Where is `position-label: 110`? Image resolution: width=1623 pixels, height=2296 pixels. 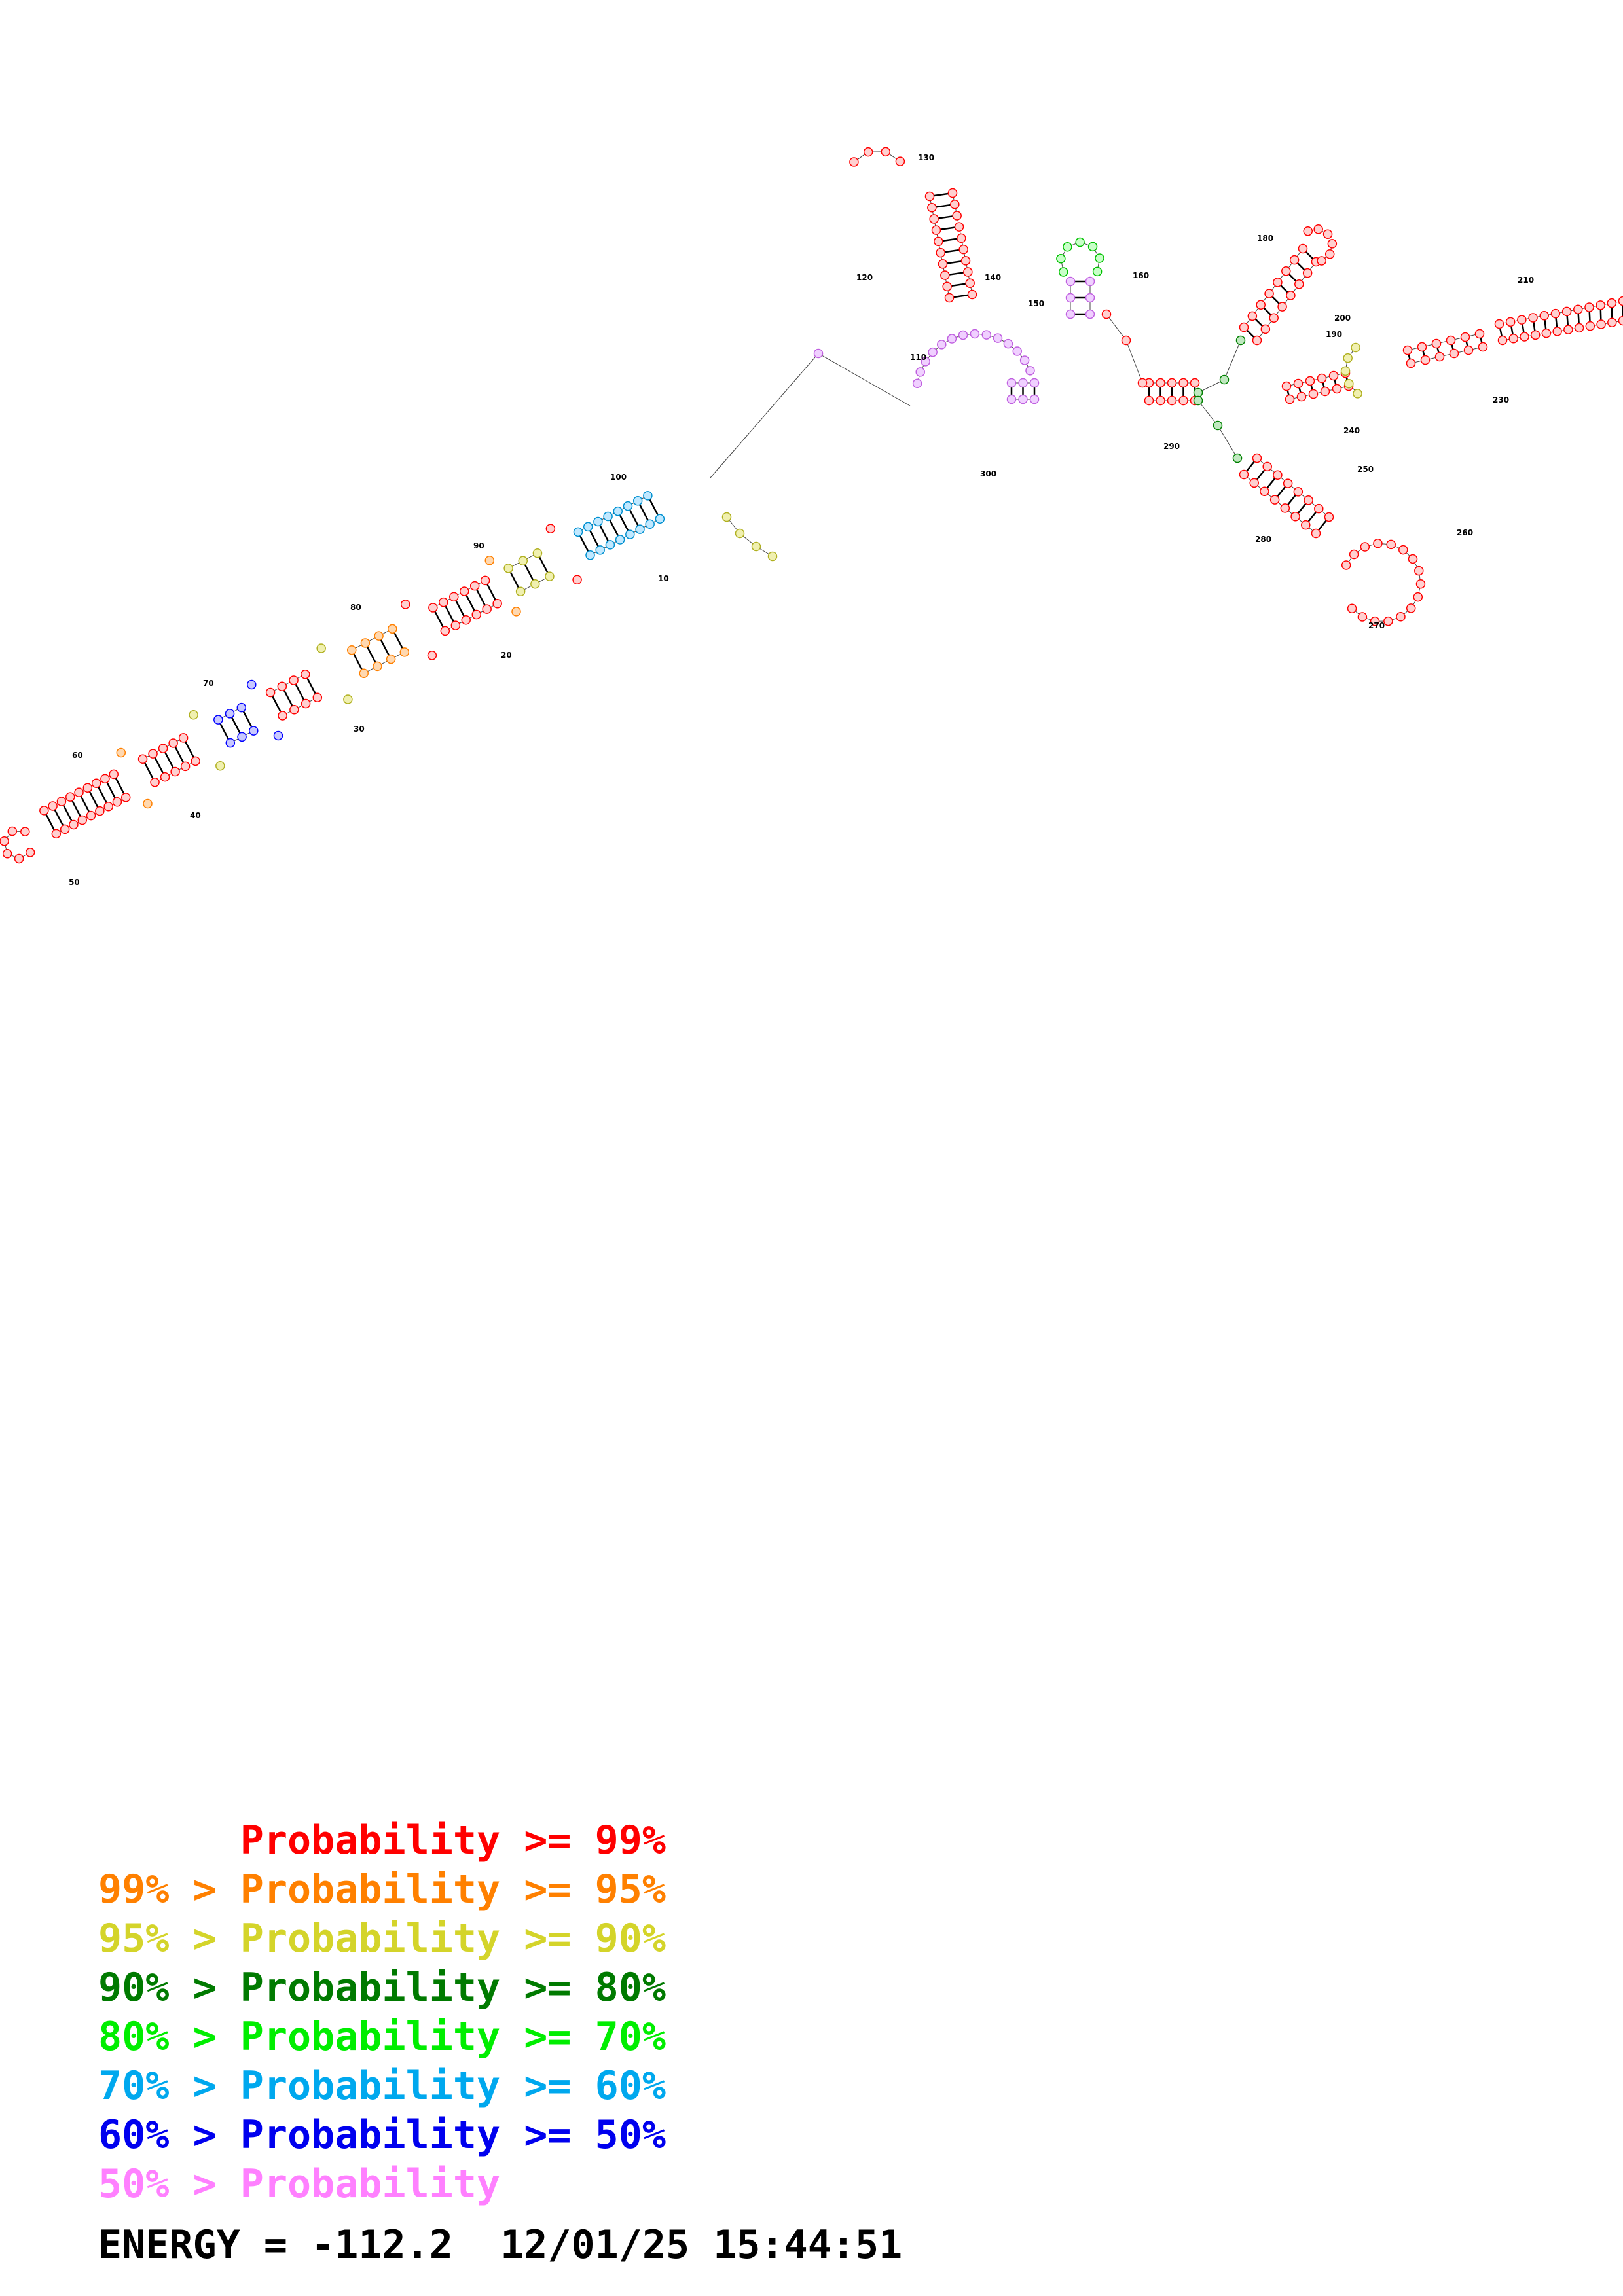 position-label: 110 is located at coordinates (918, 357).